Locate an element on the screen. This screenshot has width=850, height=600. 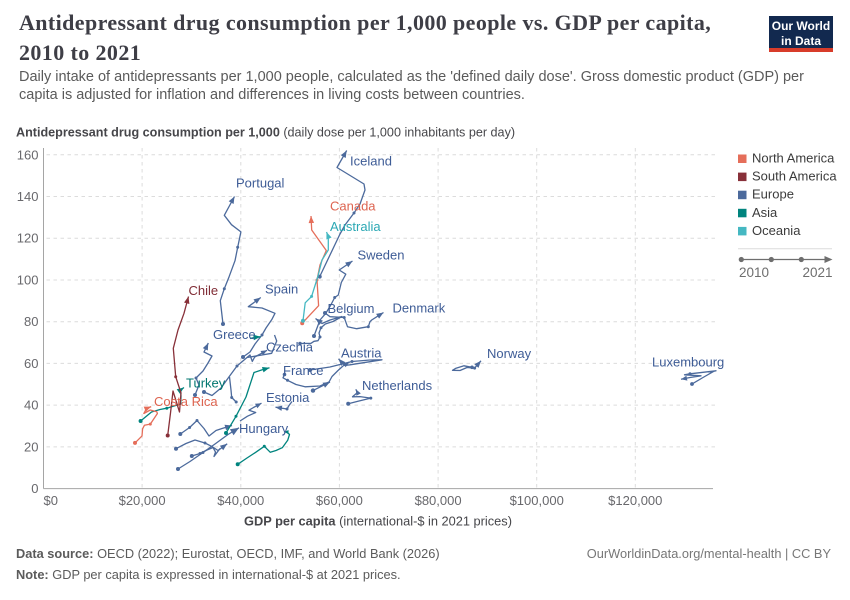
svg-text:OurWorldinData.org/mental-heal: OurWorldinData.org/mental-health | CC BY is located at coordinates (709, 553).